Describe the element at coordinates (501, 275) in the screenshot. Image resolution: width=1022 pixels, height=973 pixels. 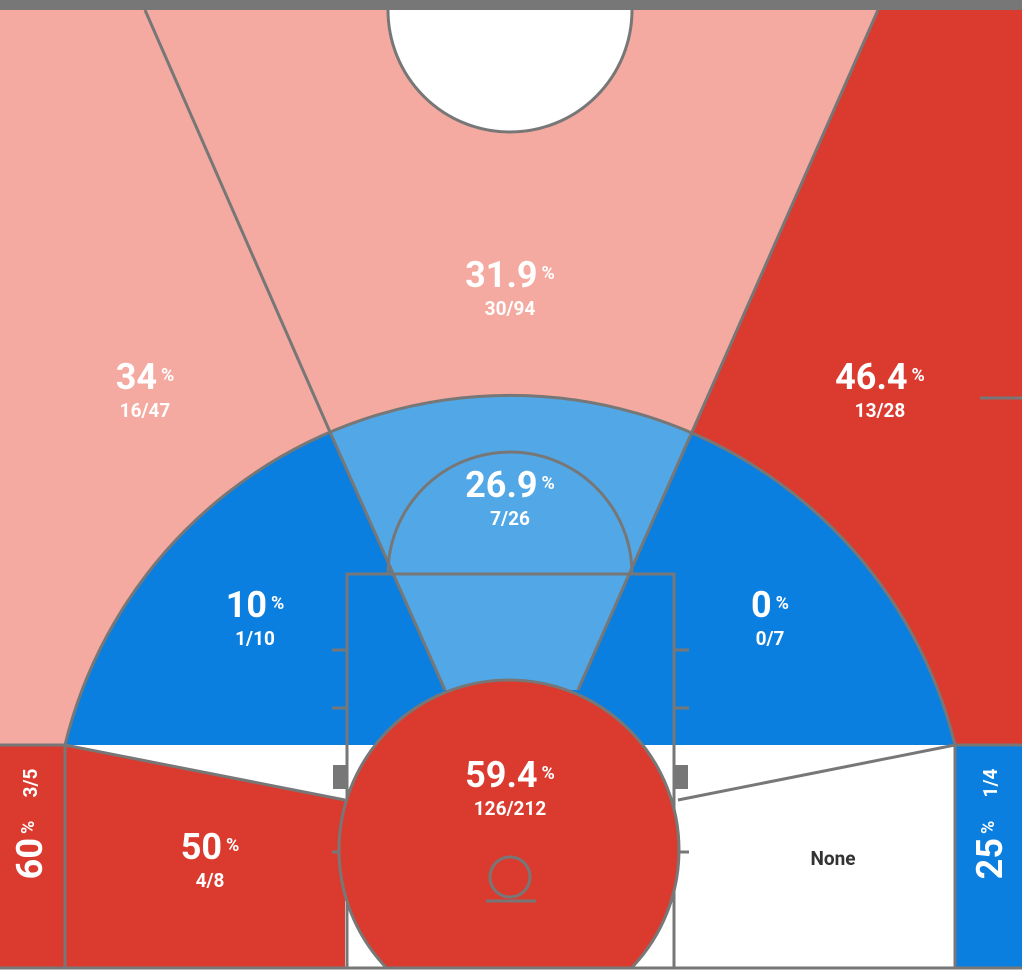
I see `percentage-value: 31.9` at that location.